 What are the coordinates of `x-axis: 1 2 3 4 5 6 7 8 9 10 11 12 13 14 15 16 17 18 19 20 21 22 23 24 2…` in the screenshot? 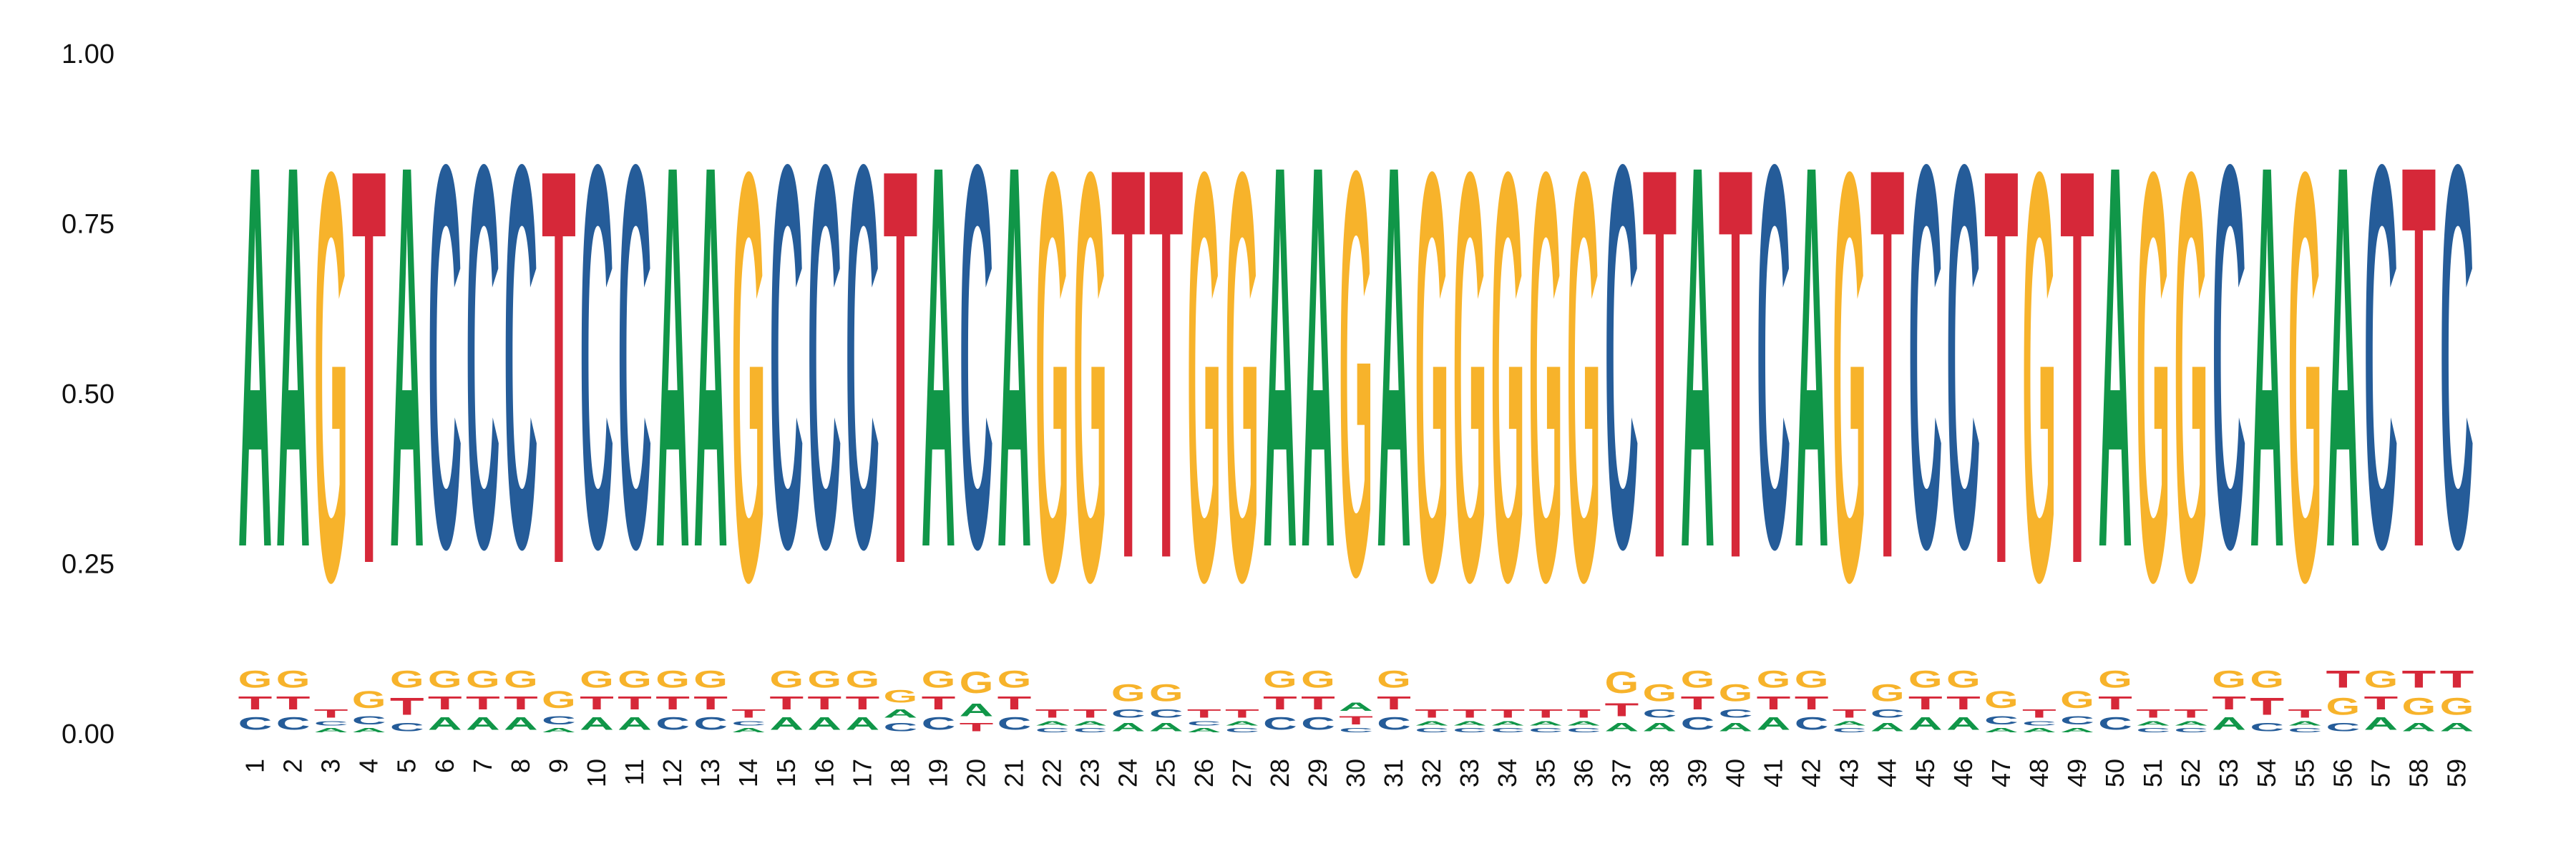 It's located at (1356, 773).